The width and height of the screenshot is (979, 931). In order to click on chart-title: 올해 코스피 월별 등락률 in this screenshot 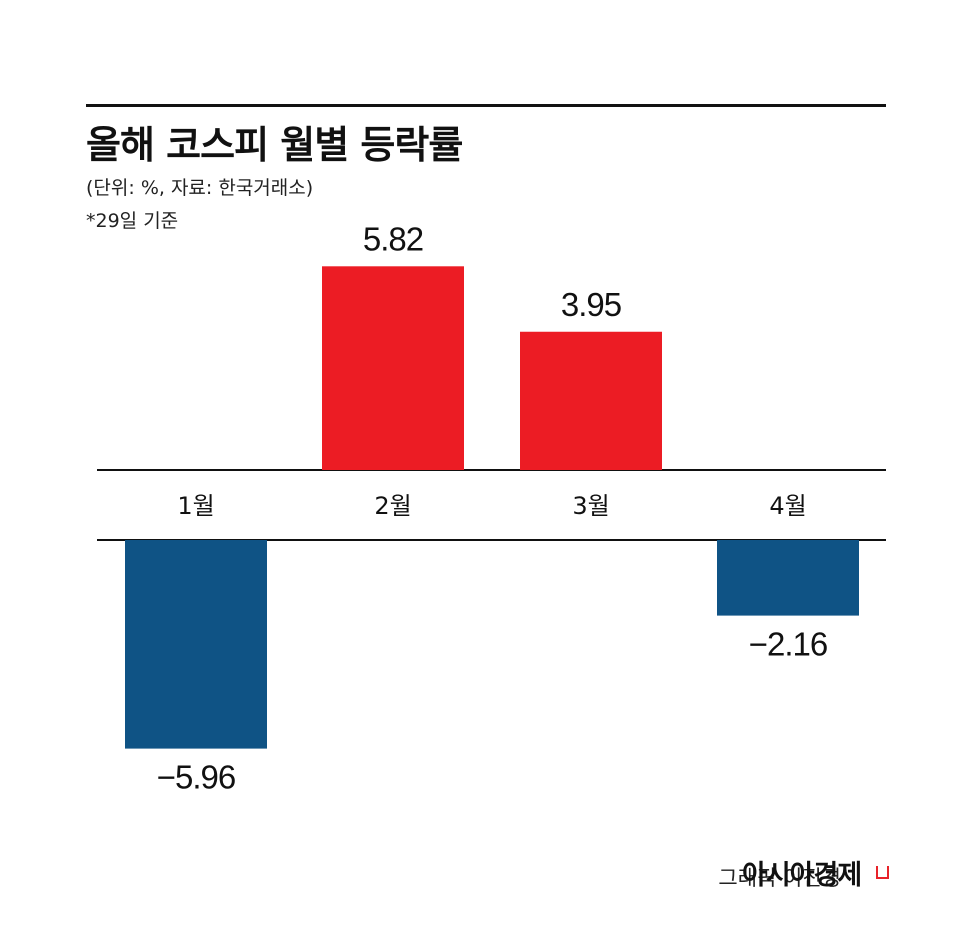, I will do `click(274, 145)`.